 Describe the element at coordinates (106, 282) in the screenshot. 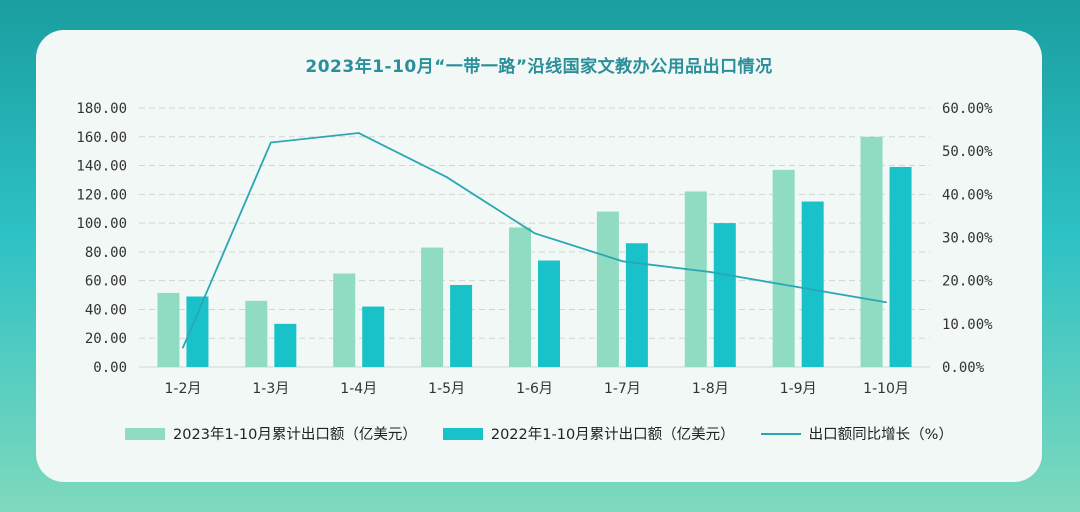

I see `left-tick-label: 60.00` at that location.